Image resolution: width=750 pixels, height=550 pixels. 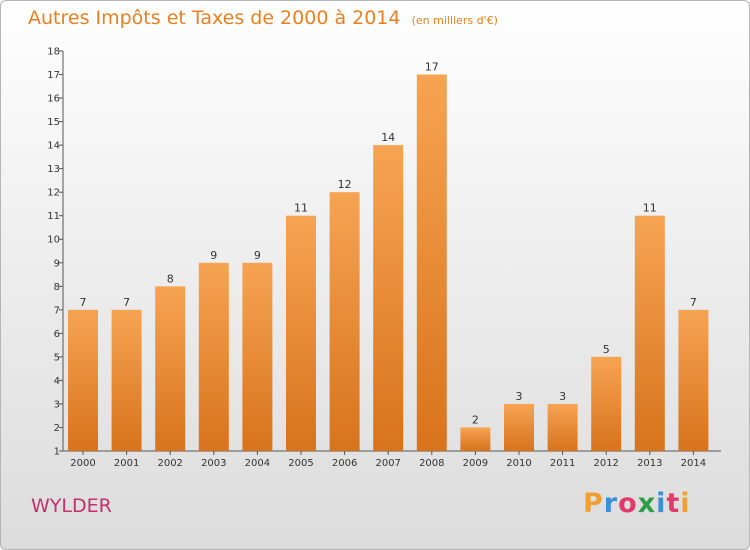 What do you see at coordinates (611, 503) in the screenshot?
I see `logo-letter: r` at bounding box center [611, 503].